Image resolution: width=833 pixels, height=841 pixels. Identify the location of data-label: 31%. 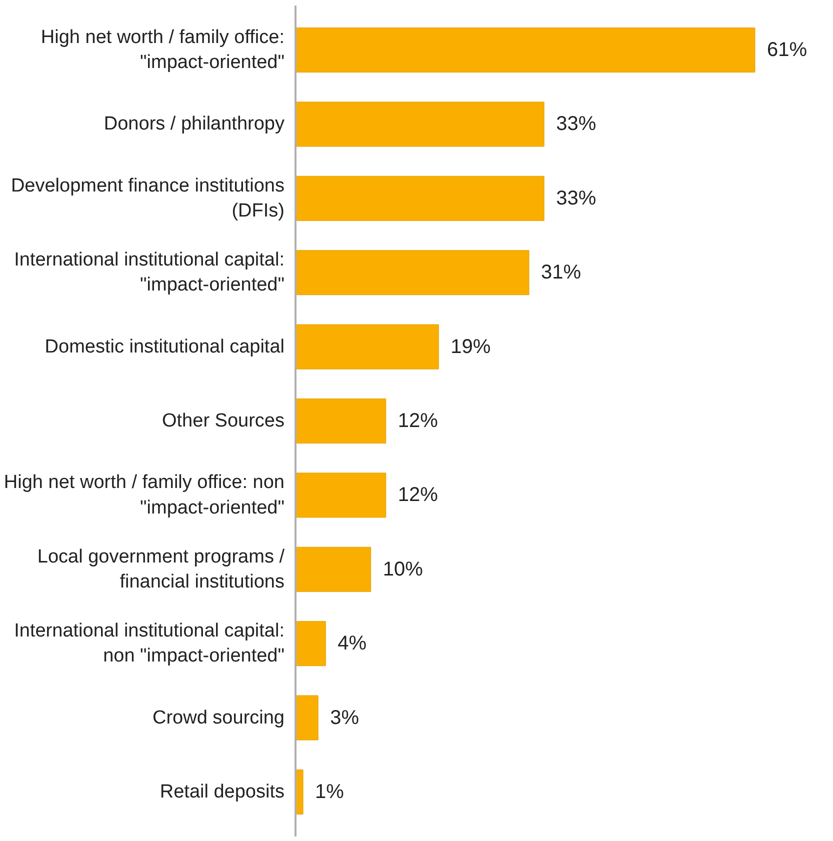
(561, 273).